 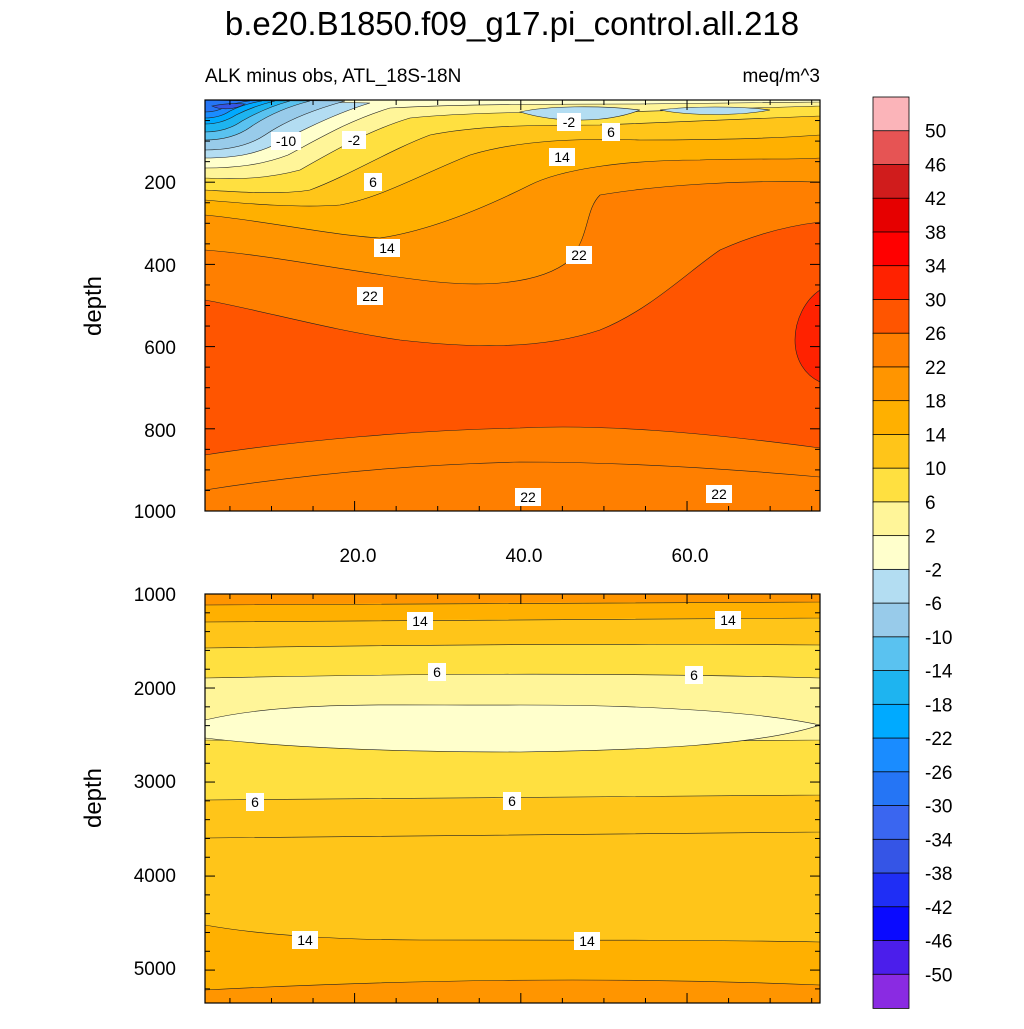 I want to click on colorbar-level-label: -2, so click(x=933, y=570).